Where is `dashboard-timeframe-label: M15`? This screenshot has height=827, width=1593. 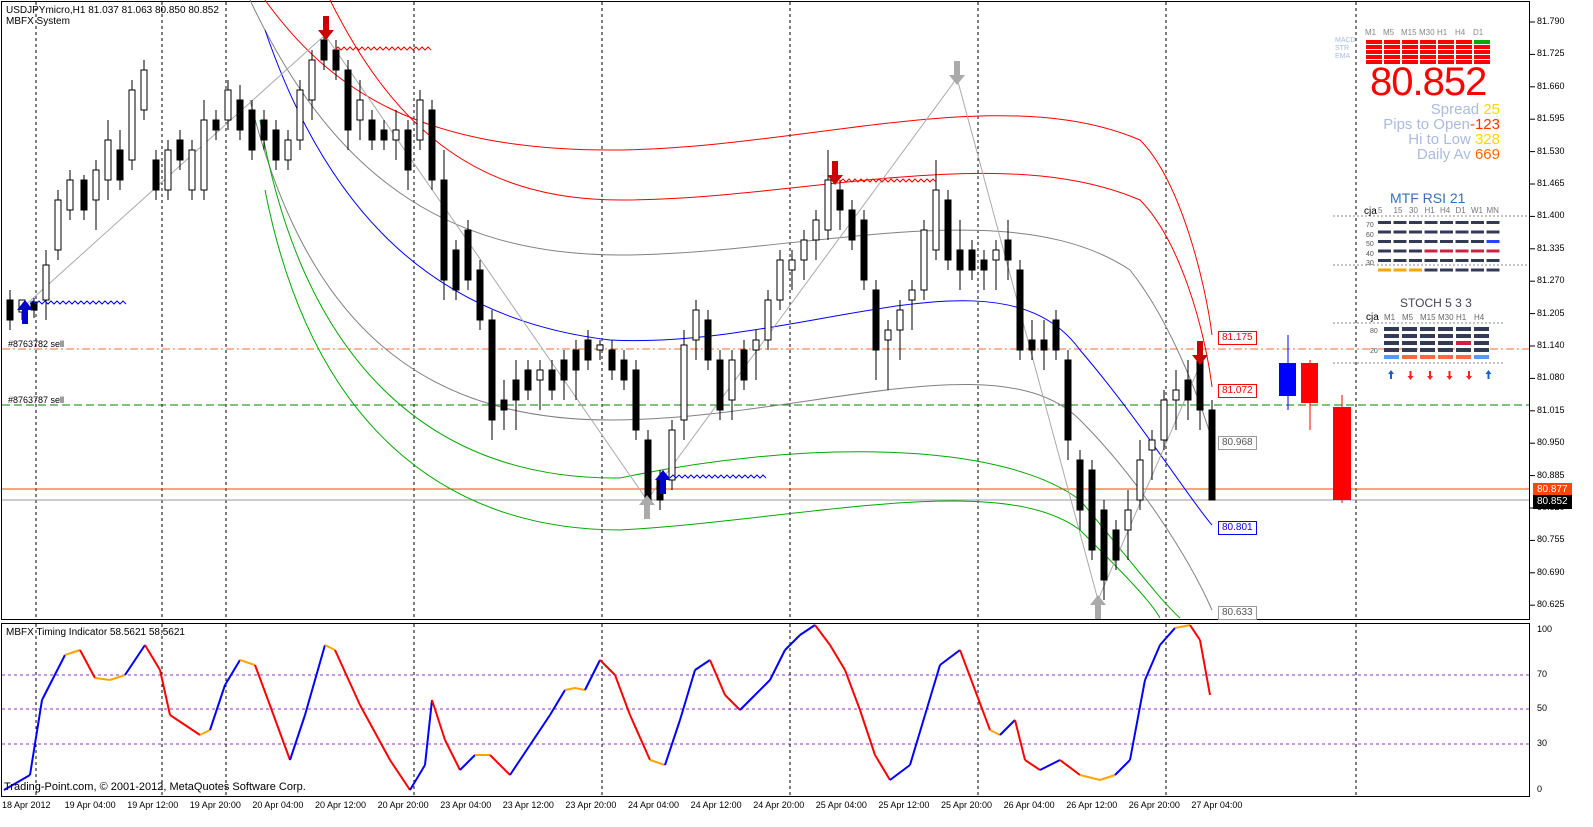
dashboard-timeframe-label: M15 is located at coordinates (1409, 32).